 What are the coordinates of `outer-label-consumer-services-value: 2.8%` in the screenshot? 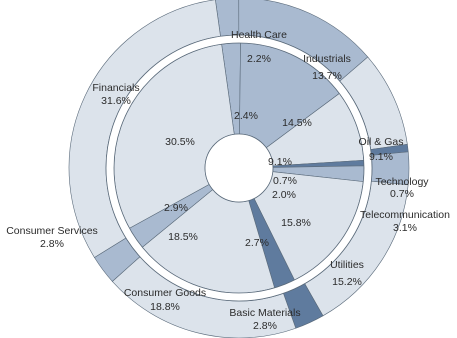 It's located at (52, 244).